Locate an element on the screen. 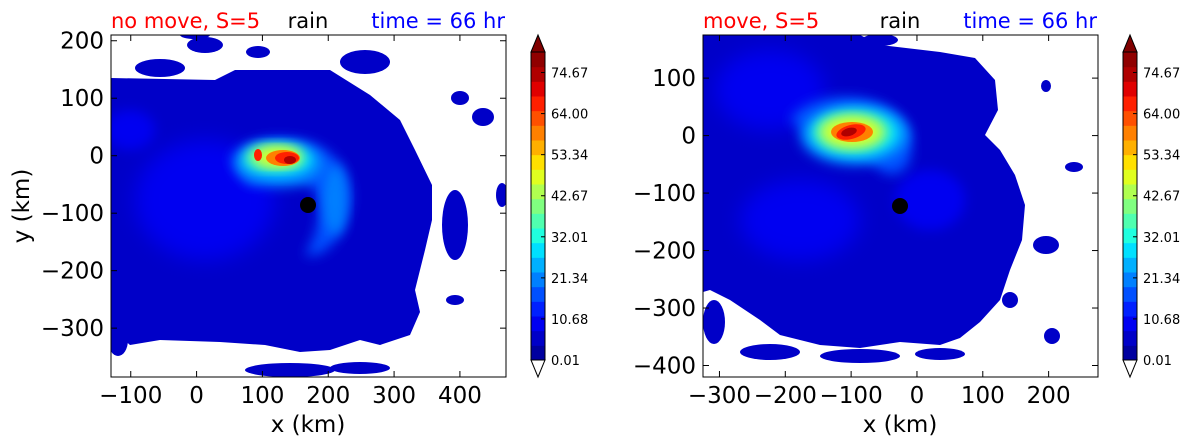 Image resolution: width=1190 pixels, height=447 pixels. left-colorbar-tick-label: 21.34 is located at coordinates (569, 279).